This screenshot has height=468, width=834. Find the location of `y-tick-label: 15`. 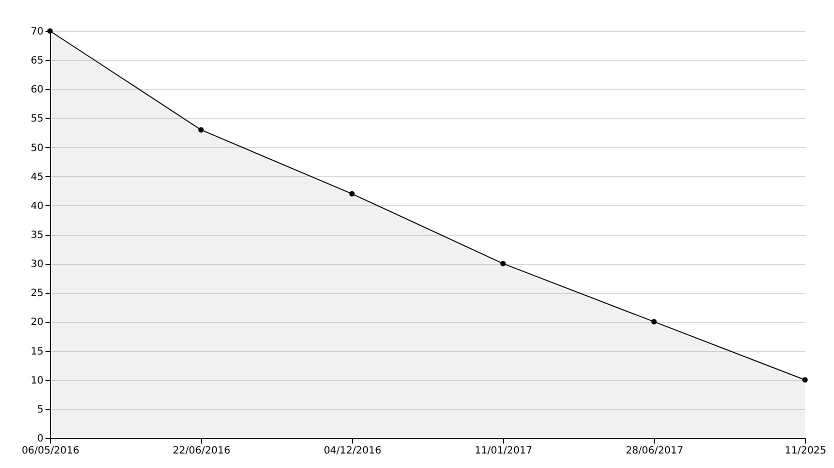

y-tick-label: 15 is located at coordinates (37, 352).